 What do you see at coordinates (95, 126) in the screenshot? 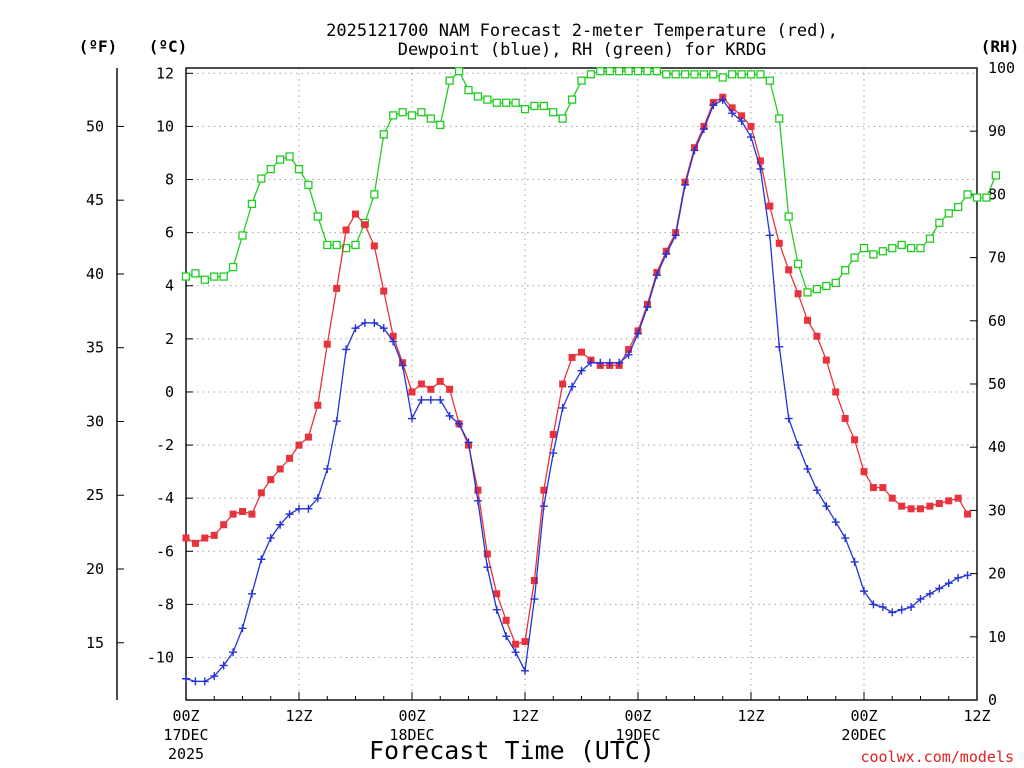
I see `fahrenheit-tick-label: 50` at bounding box center [95, 126].